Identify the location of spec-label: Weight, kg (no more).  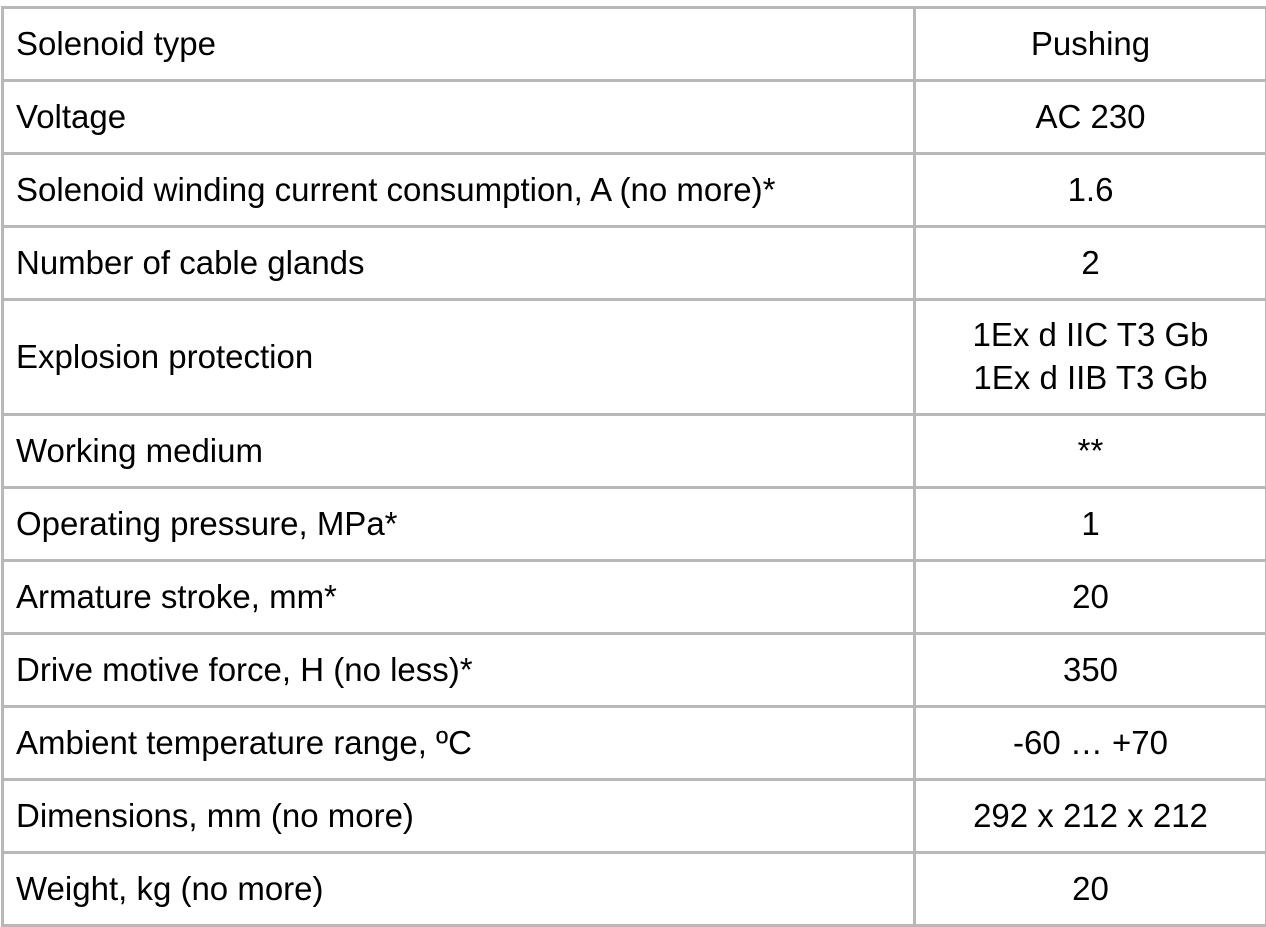
(459, 889).